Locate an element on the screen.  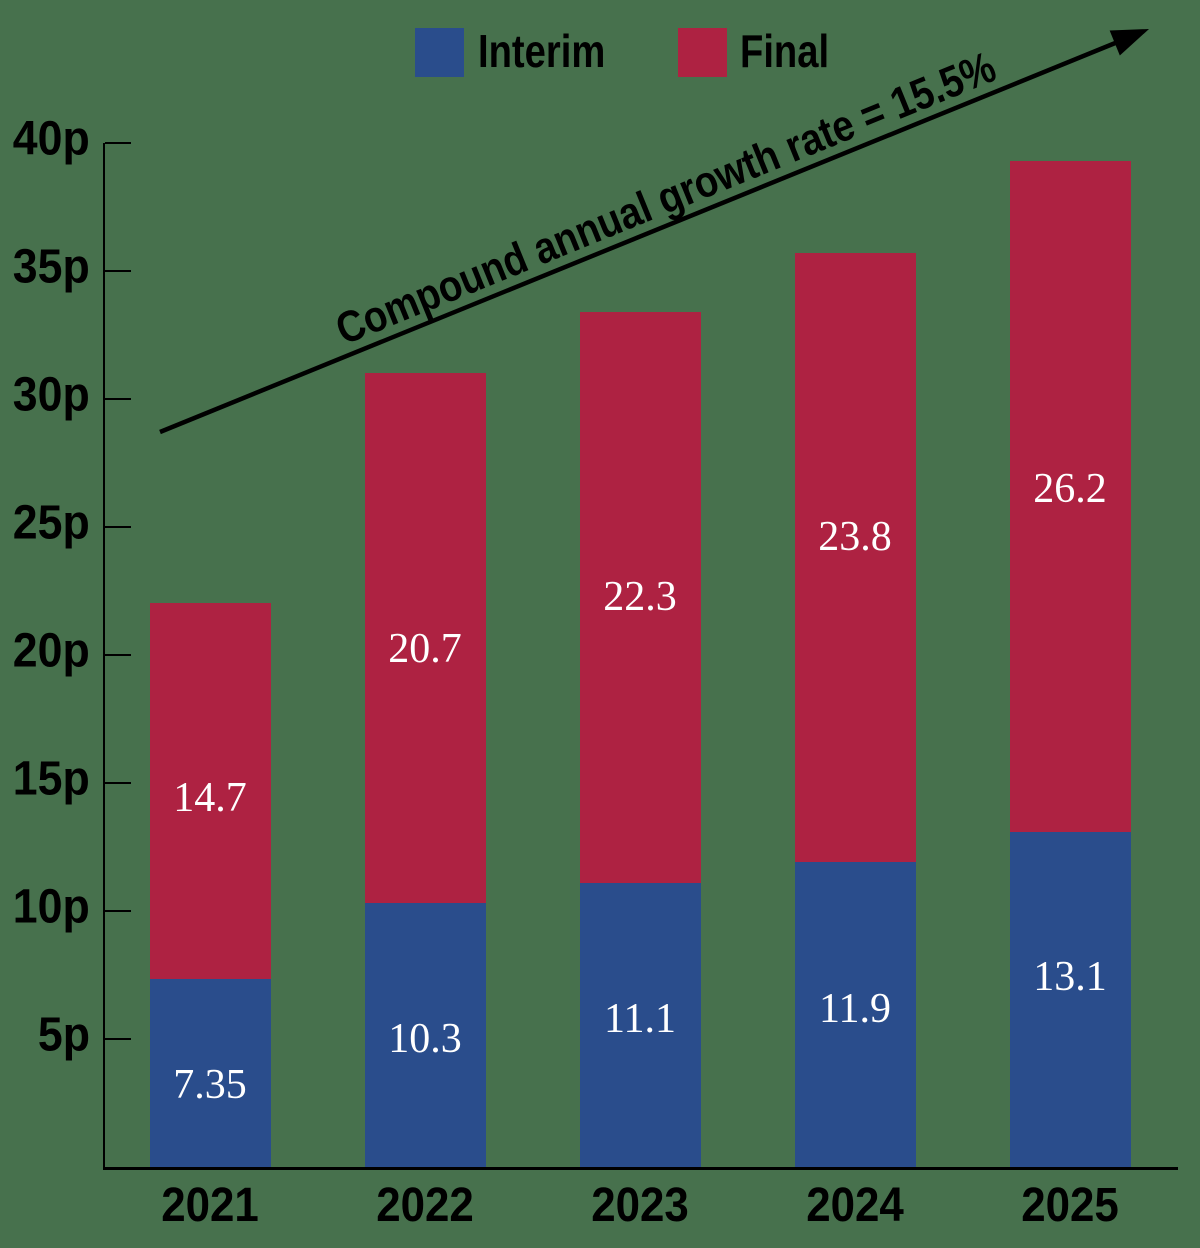
bar-2024-final is located at coordinates (855, 558).